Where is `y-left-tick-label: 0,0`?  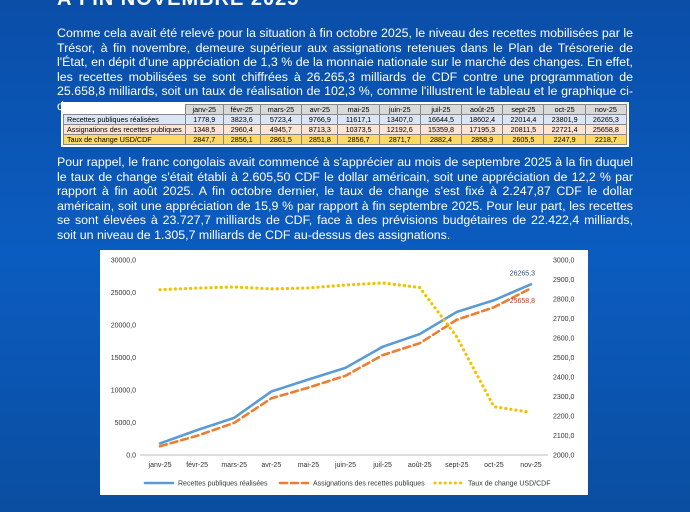
y-left-tick-label: 0,0 is located at coordinates (131, 456).